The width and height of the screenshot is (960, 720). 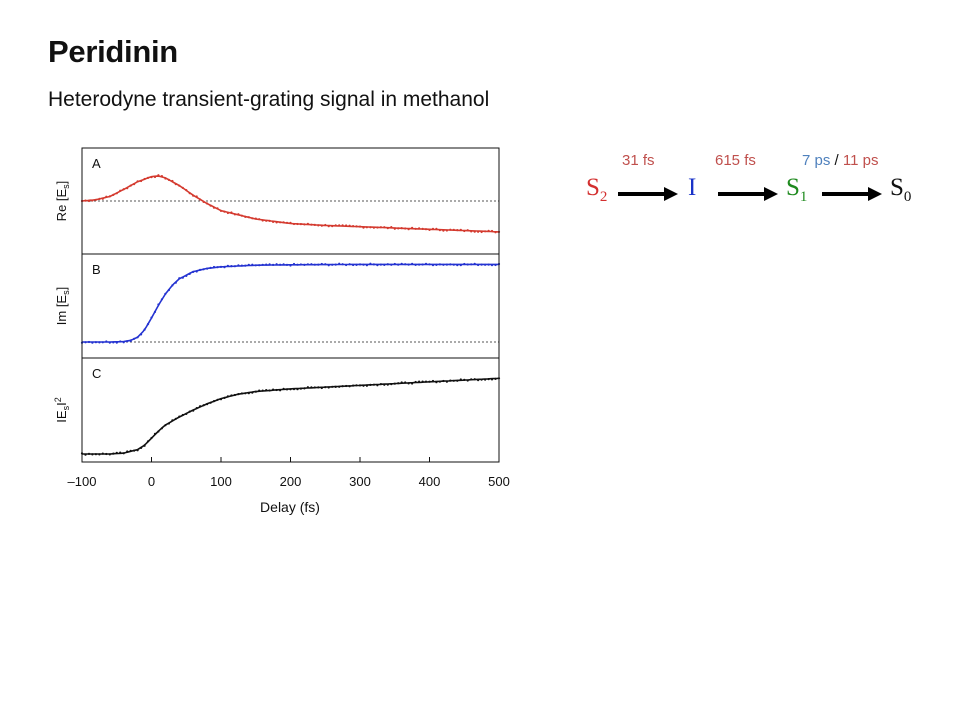 What do you see at coordinates (62, 201) in the screenshot?
I see `y-axis-label: Re [Es]` at bounding box center [62, 201].